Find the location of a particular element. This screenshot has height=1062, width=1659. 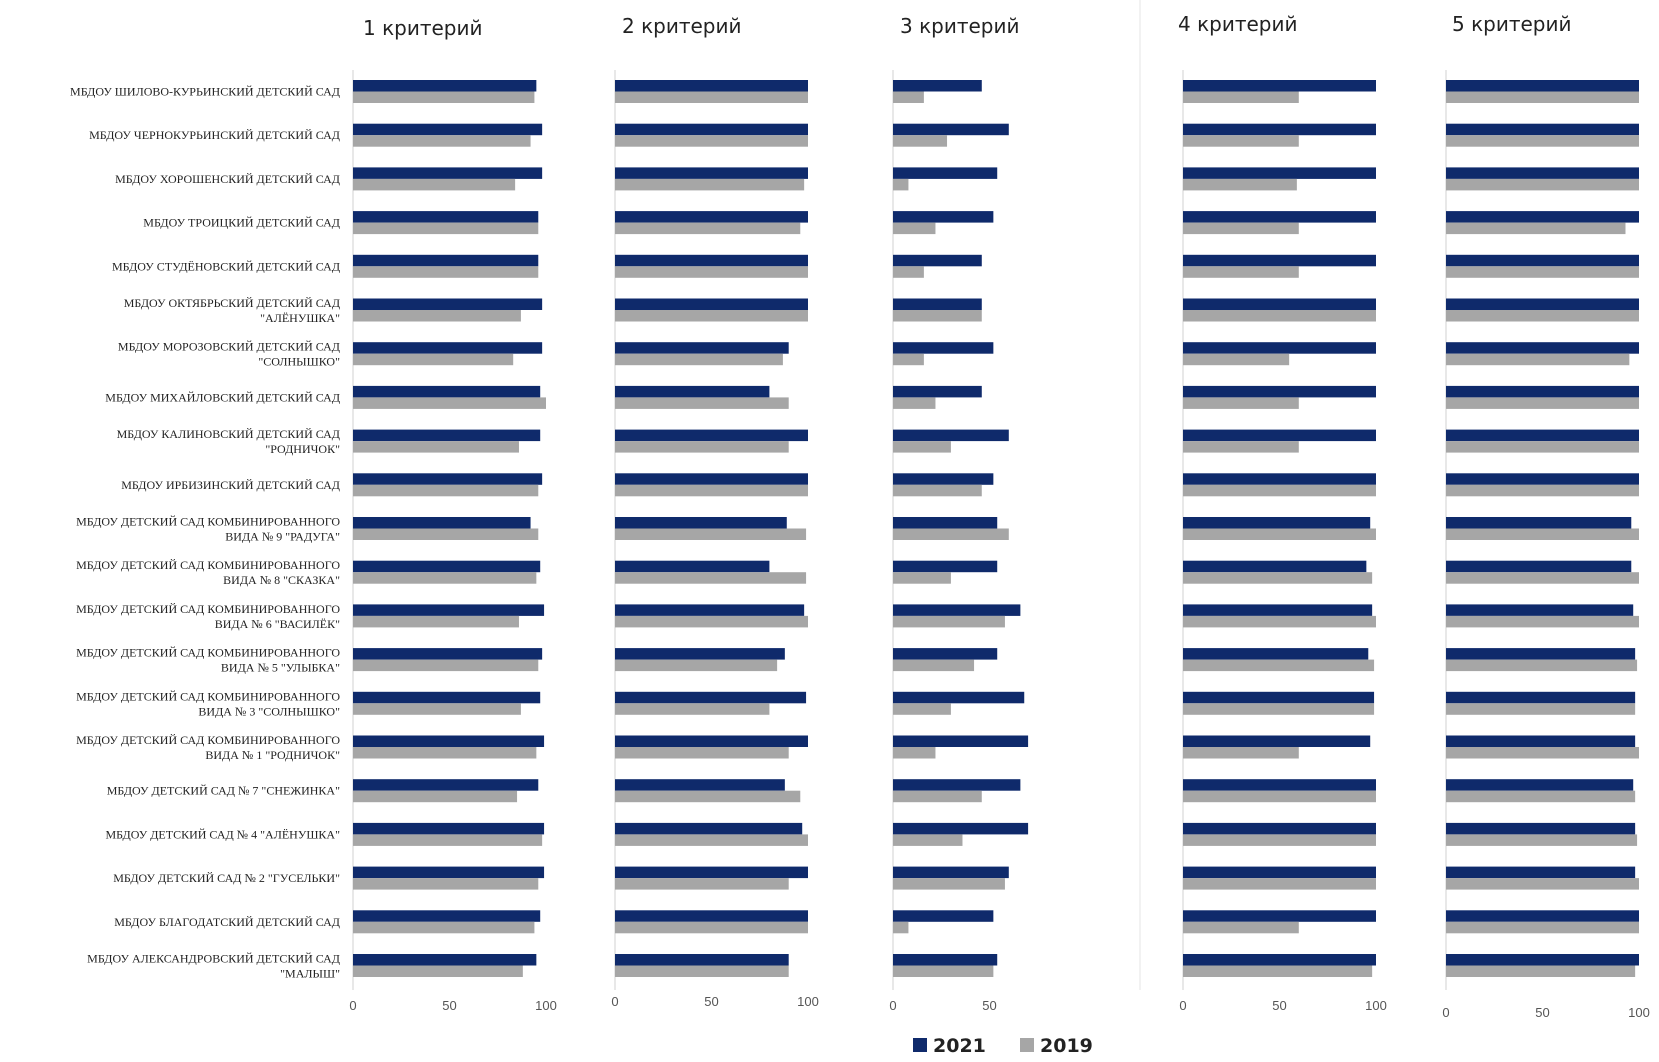

x-tick-label: 100 is located at coordinates (546, 1005).